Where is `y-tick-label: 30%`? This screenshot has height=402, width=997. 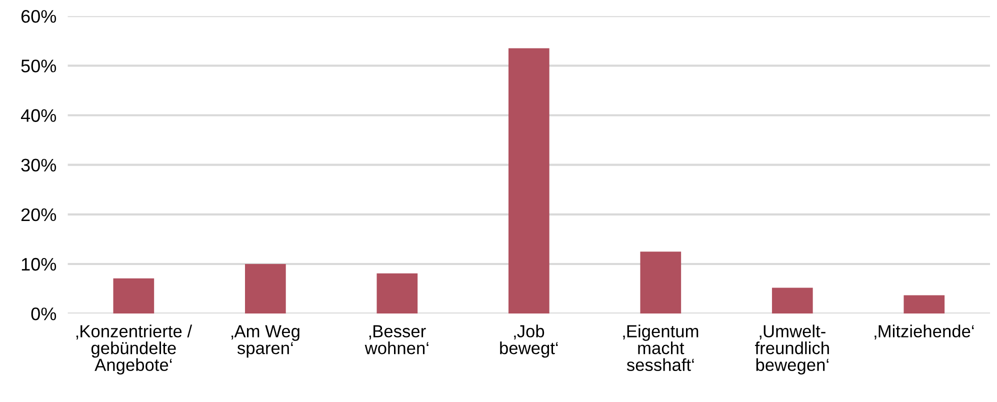
y-tick-label: 30% is located at coordinates (38, 165).